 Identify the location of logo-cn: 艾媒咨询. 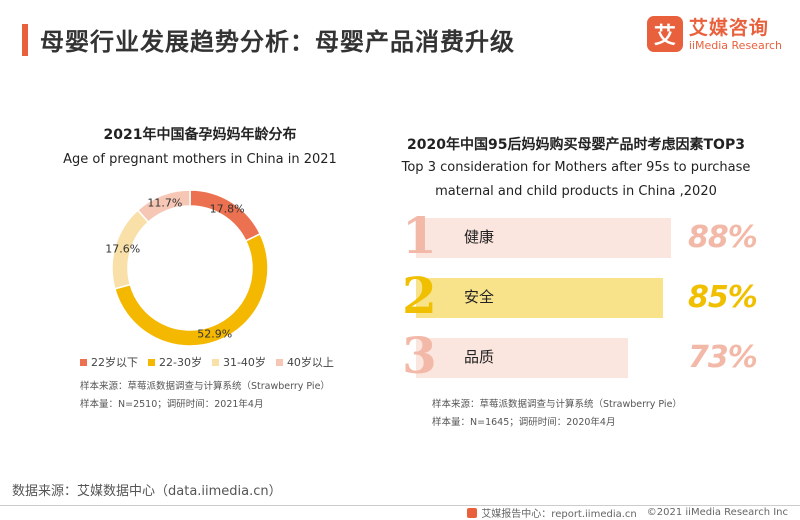
(728, 27).